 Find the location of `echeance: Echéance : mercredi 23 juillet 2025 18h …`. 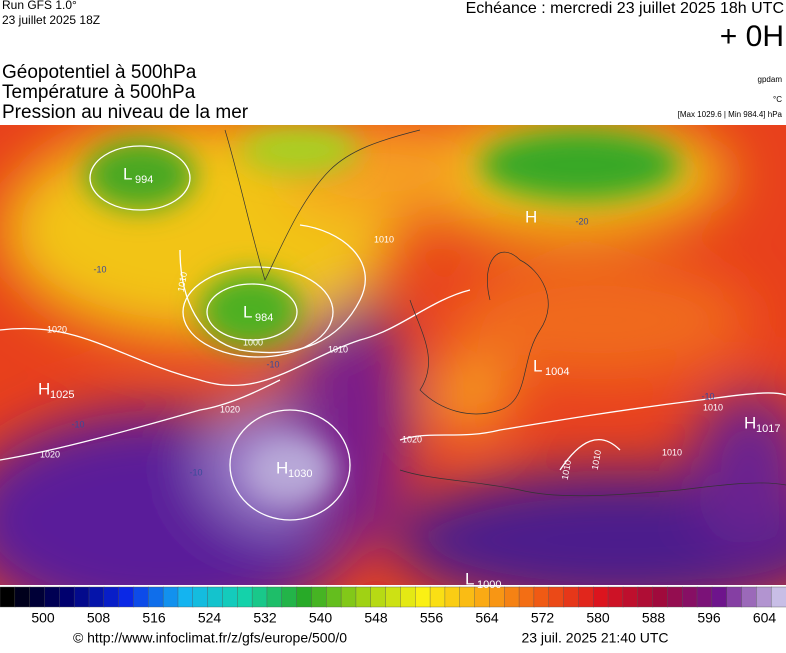

echeance: Echéance : mercredi 23 juillet 2025 18h … is located at coordinates (625, 8).